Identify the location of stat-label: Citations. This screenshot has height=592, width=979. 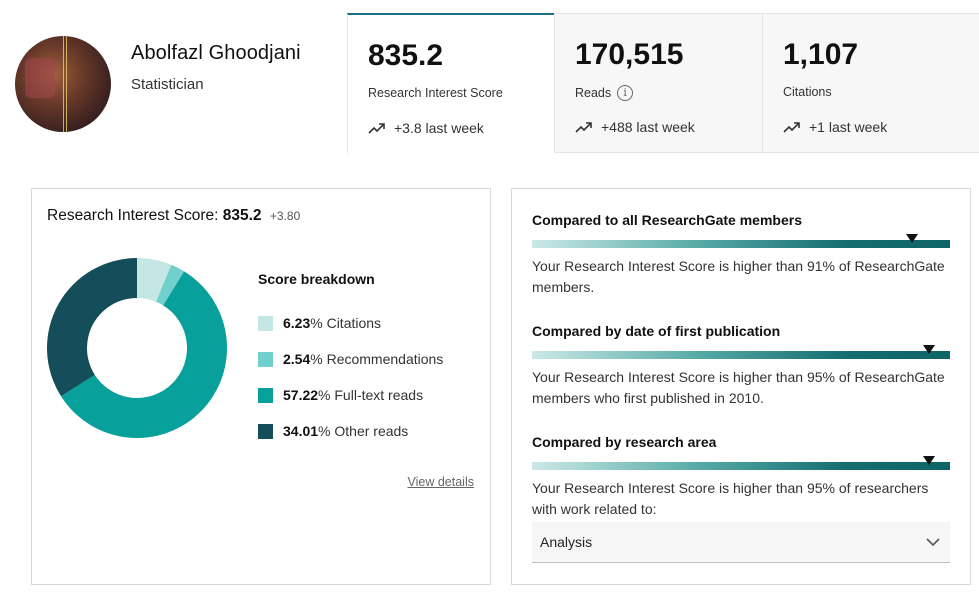
(807, 92).